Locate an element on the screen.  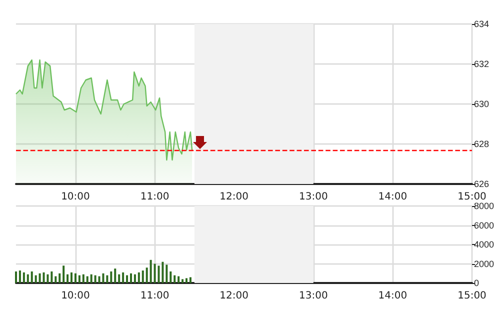
y-tick-label: 632 is located at coordinates (482, 64).